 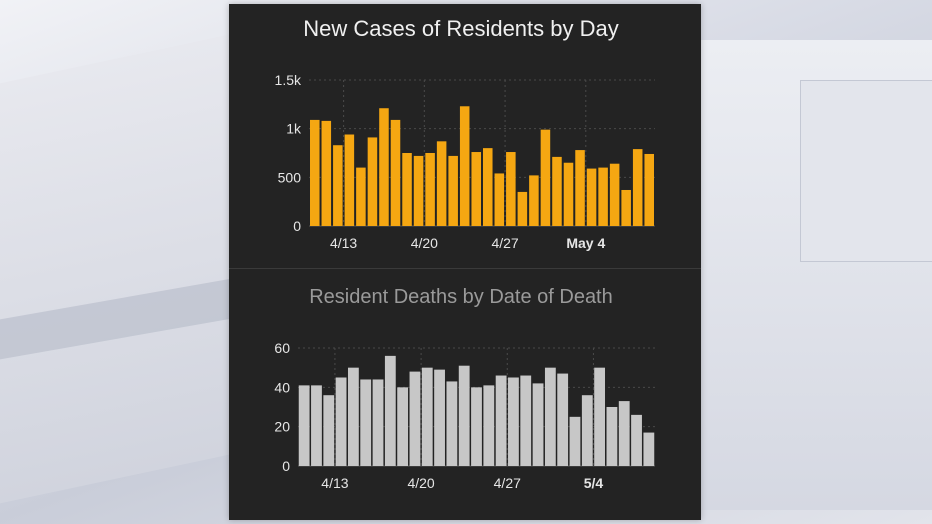 I want to click on deaths-y-tick-label: 0, so click(x=286, y=466).